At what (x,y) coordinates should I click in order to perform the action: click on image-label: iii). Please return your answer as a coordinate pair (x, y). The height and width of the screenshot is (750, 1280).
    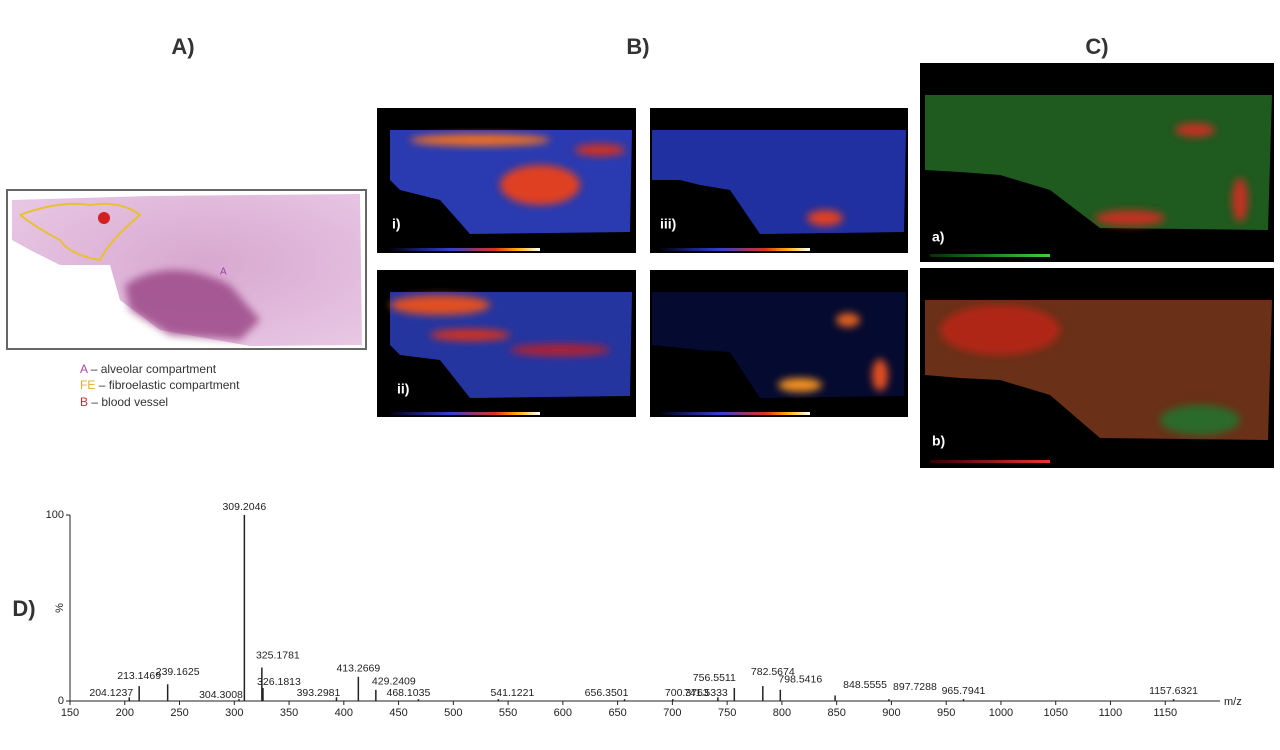
    Looking at the image, I should click on (668, 224).